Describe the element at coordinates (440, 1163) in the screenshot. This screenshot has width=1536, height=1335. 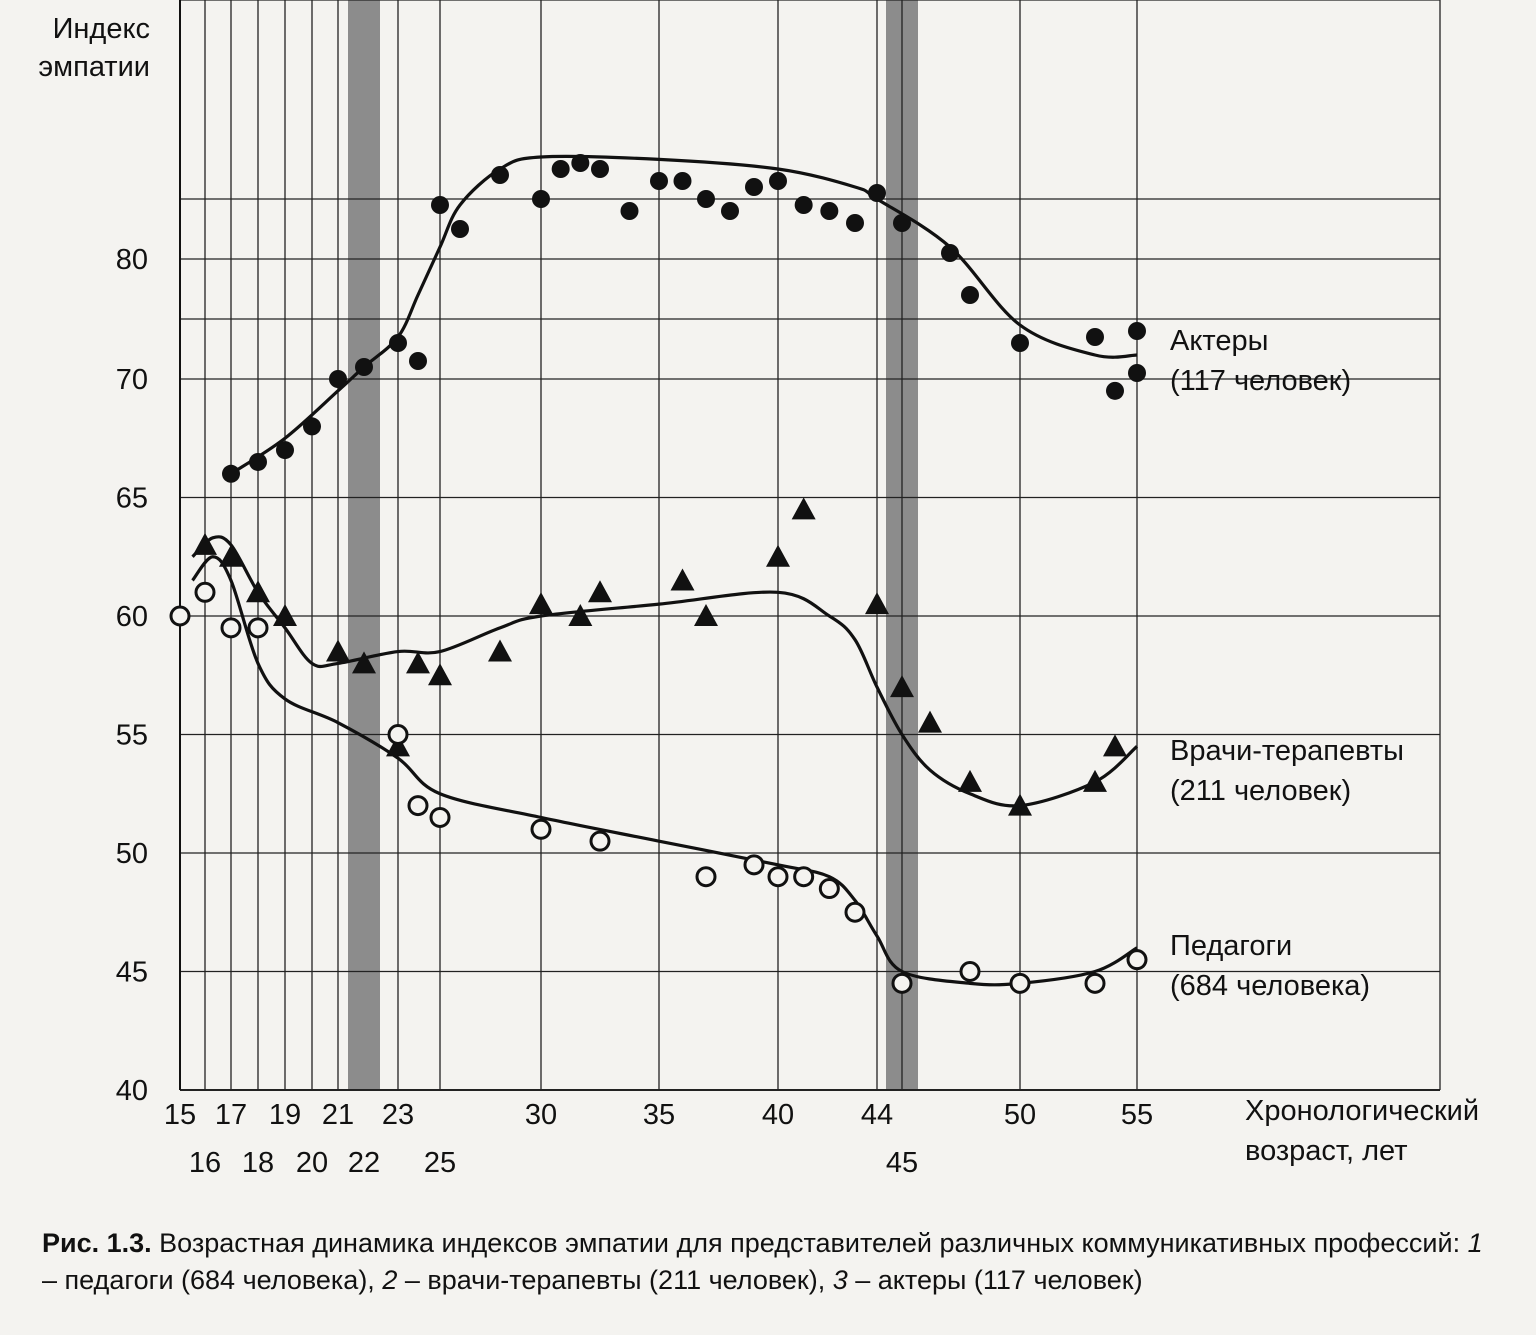
I see `x-tick-label: 25` at that location.